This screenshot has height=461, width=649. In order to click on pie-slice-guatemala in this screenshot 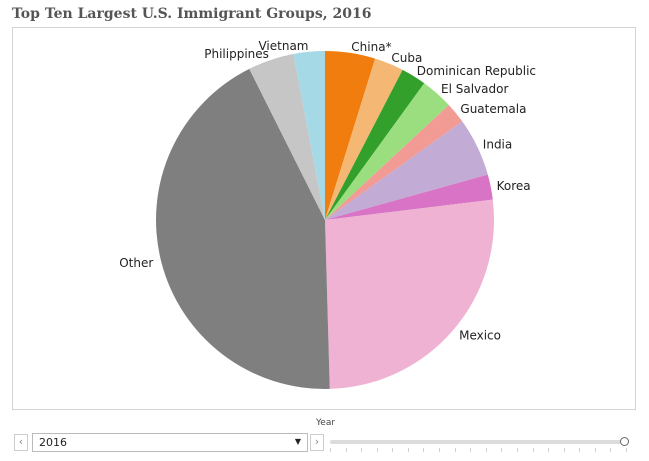, I will do `click(394, 162)`.